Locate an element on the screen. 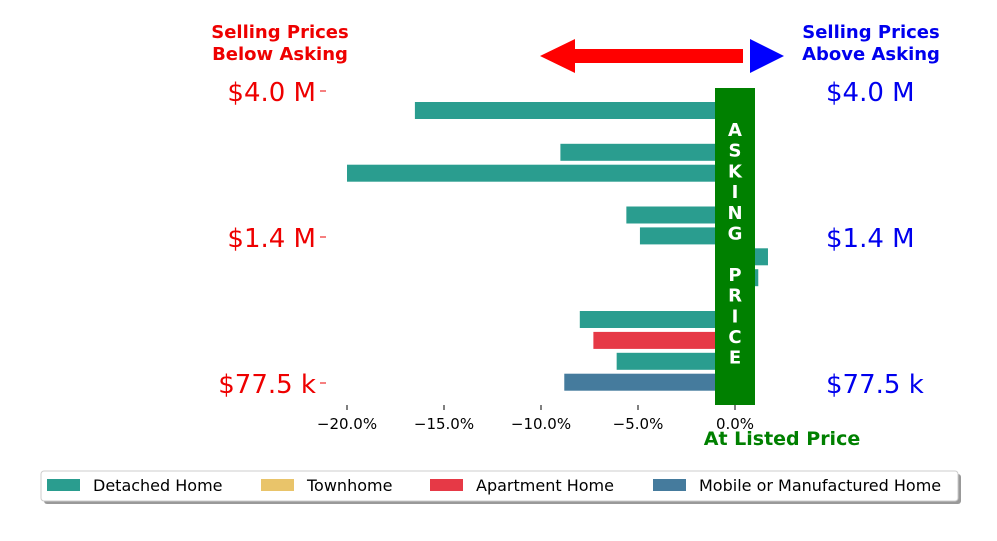 The image size is (997, 541). below-header-line1: Selling Prices is located at coordinates (279, 32).